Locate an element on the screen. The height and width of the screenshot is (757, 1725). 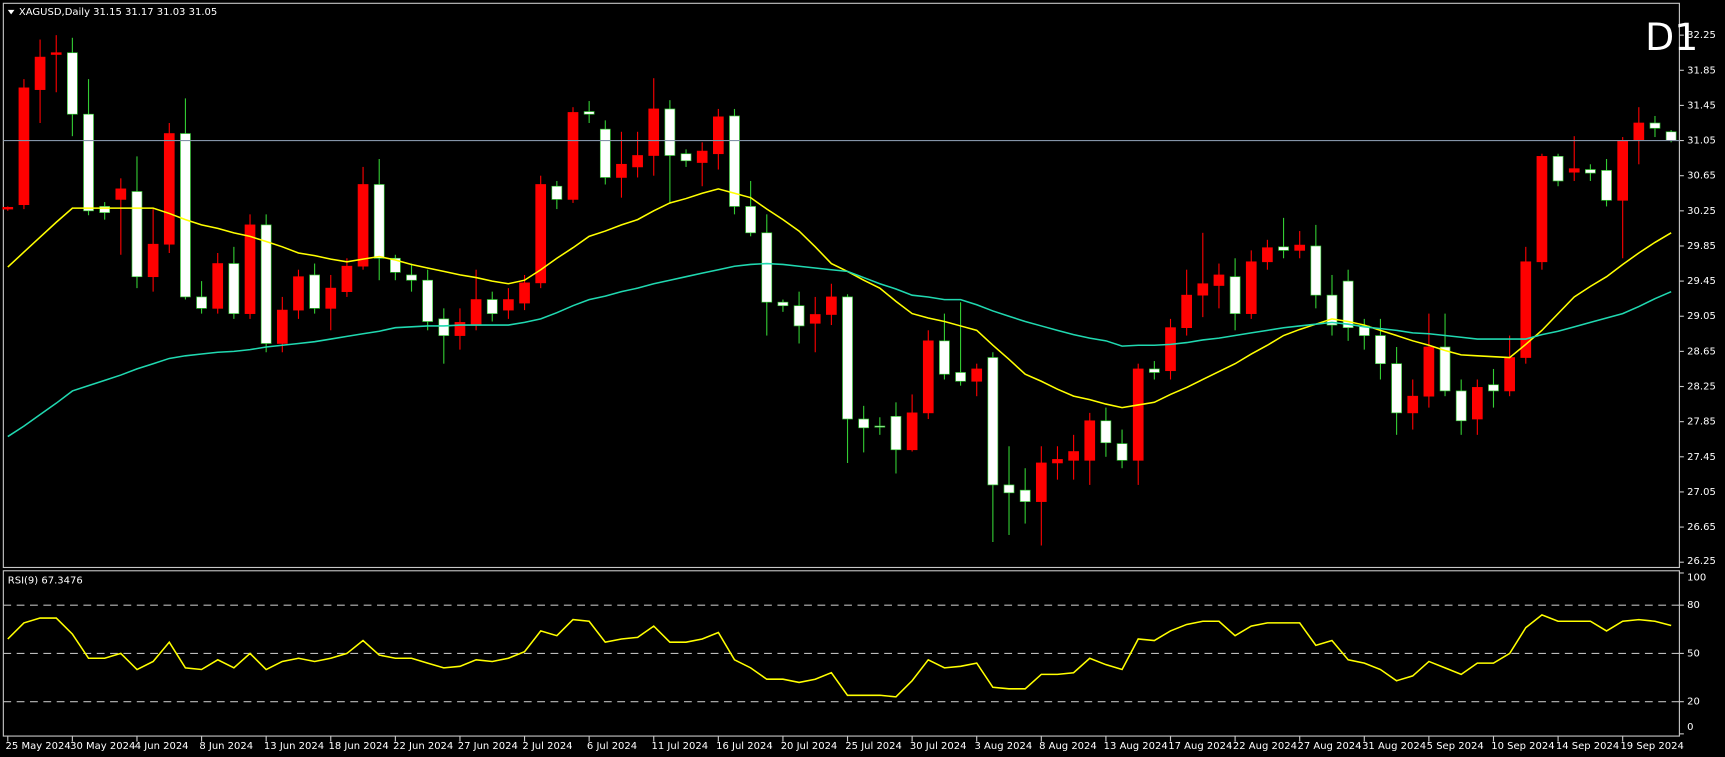
y-tick-label: 80 is located at coordinates (1693, 605).